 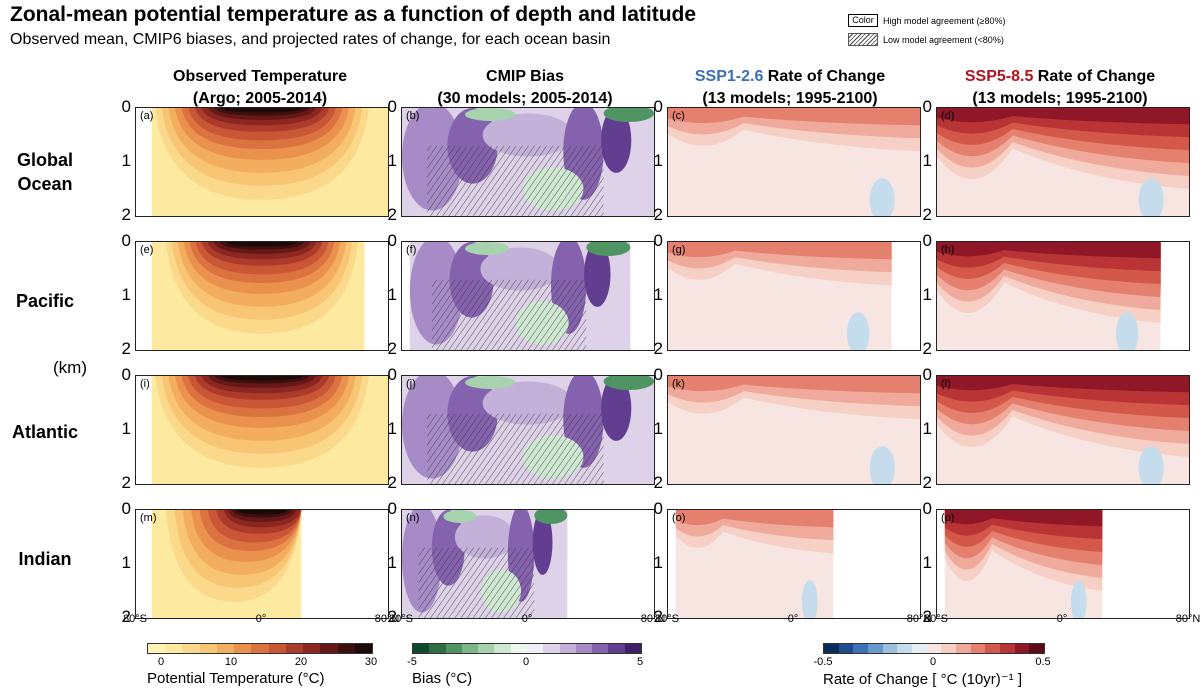 What do you see at coordinates (794, 564) in the screenshot?
I see `heatmap-panel: (o)` at bounding box center [794, 564].